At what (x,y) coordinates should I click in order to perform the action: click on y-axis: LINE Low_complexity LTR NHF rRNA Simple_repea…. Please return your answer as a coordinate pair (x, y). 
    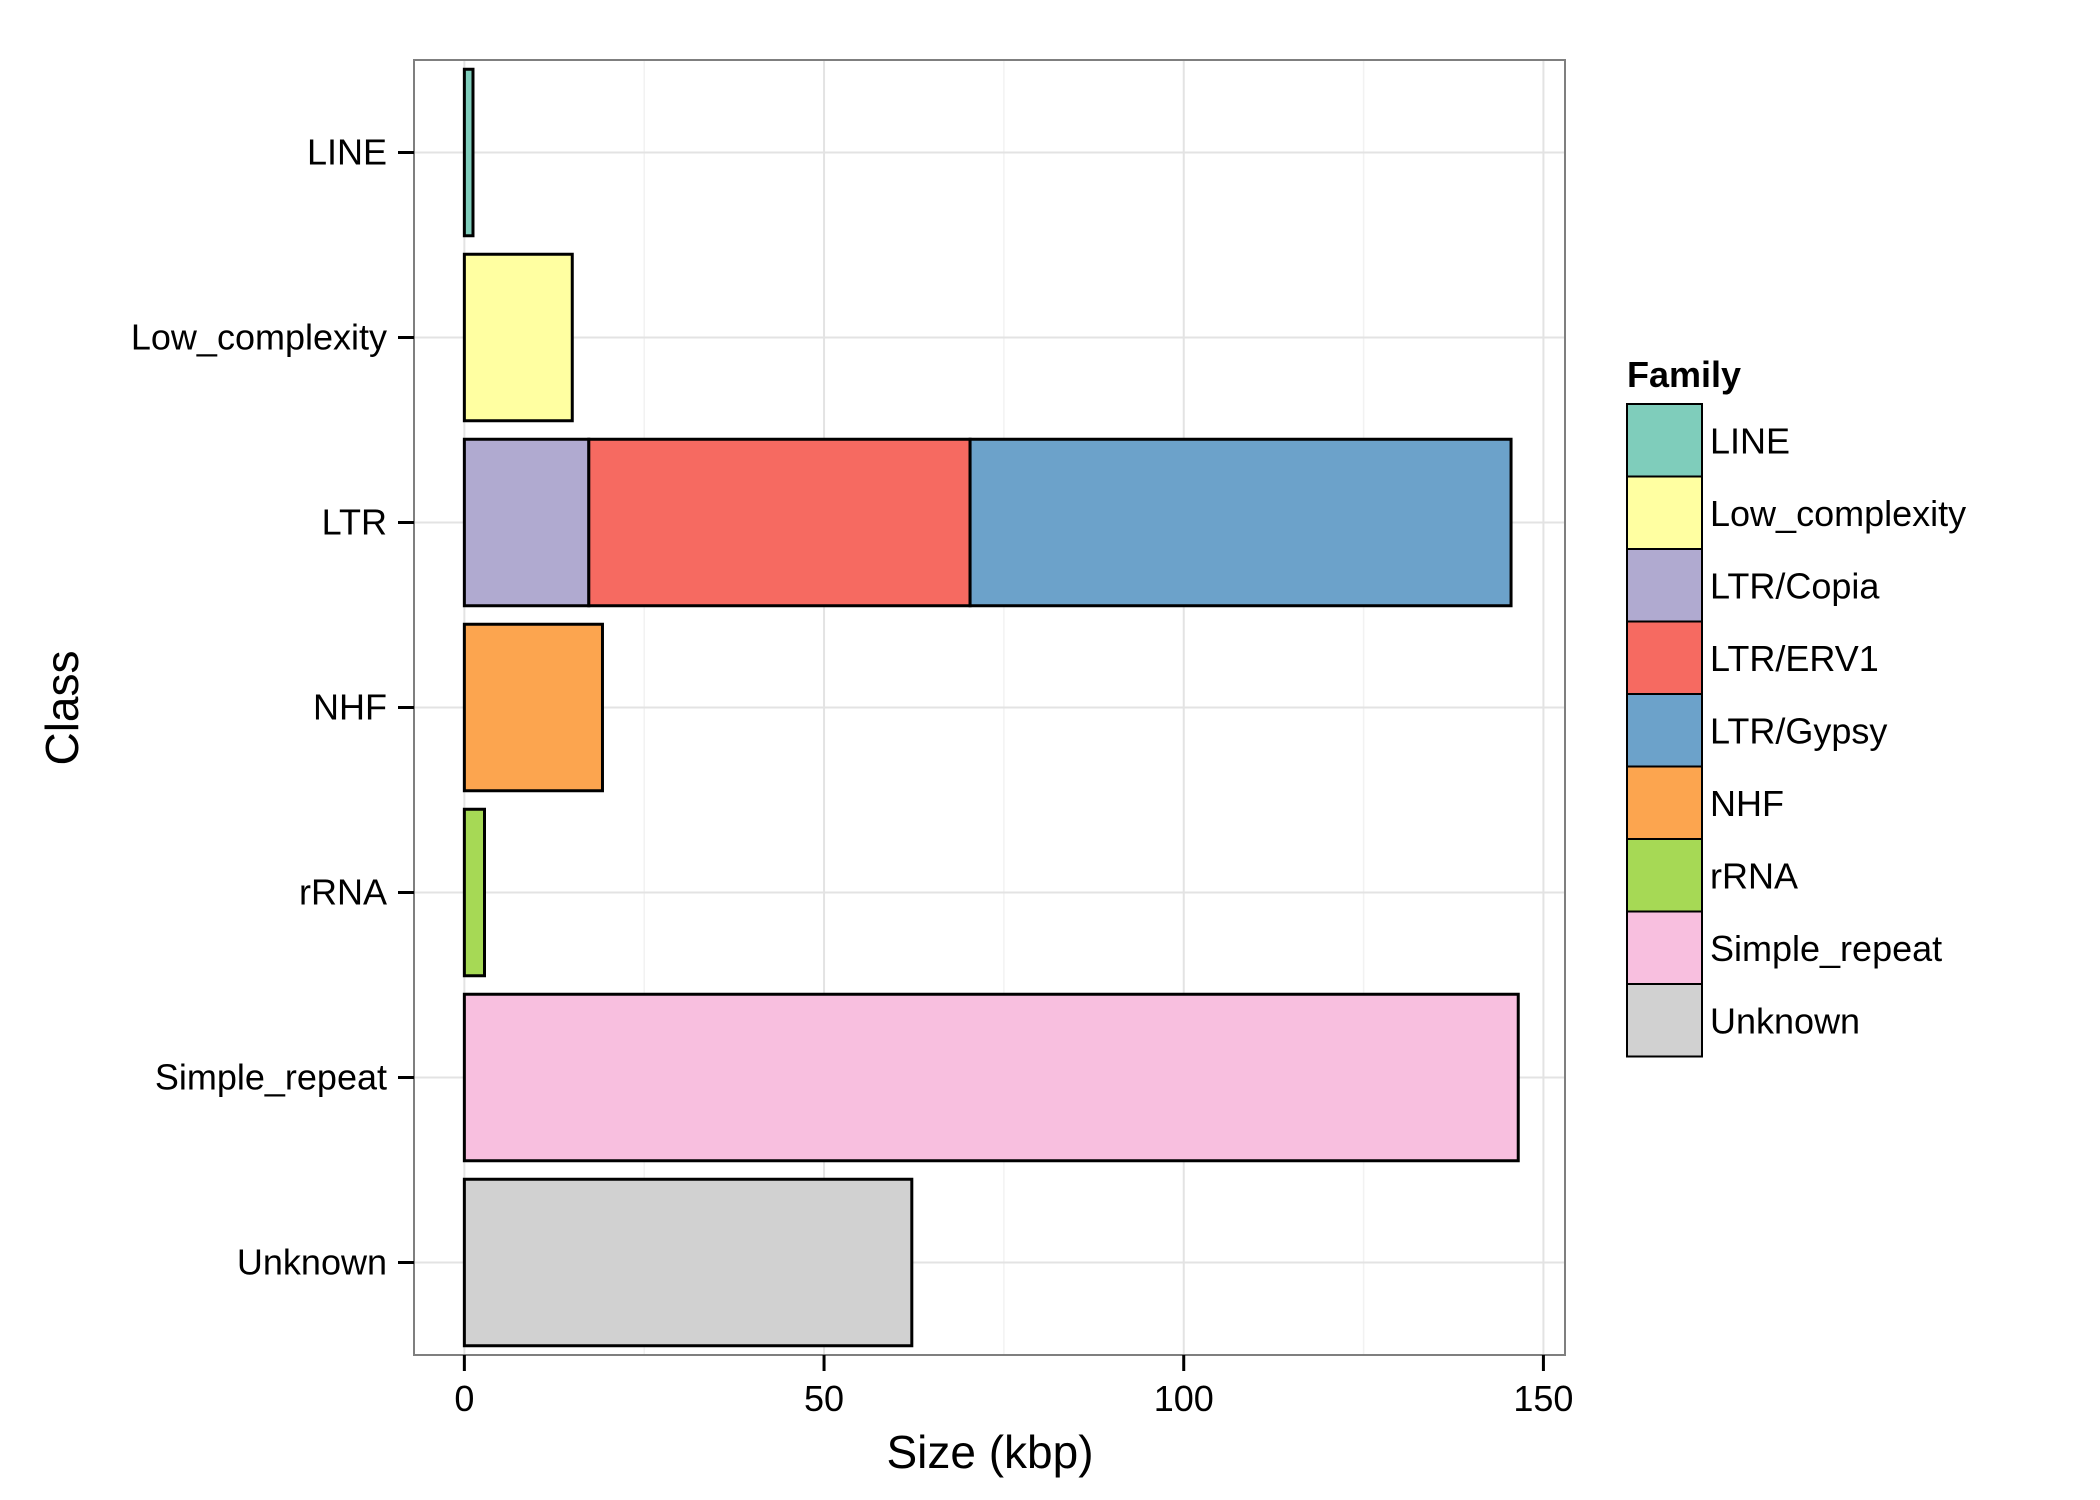
    Looking at the image, I should click on (272, 707).